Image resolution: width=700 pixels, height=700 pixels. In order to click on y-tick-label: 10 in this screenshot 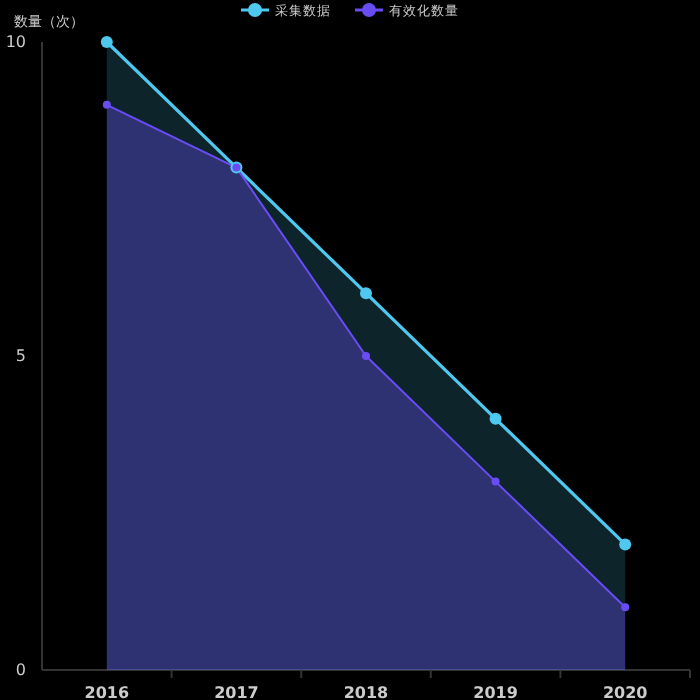, I will do `click(15, 42)`.